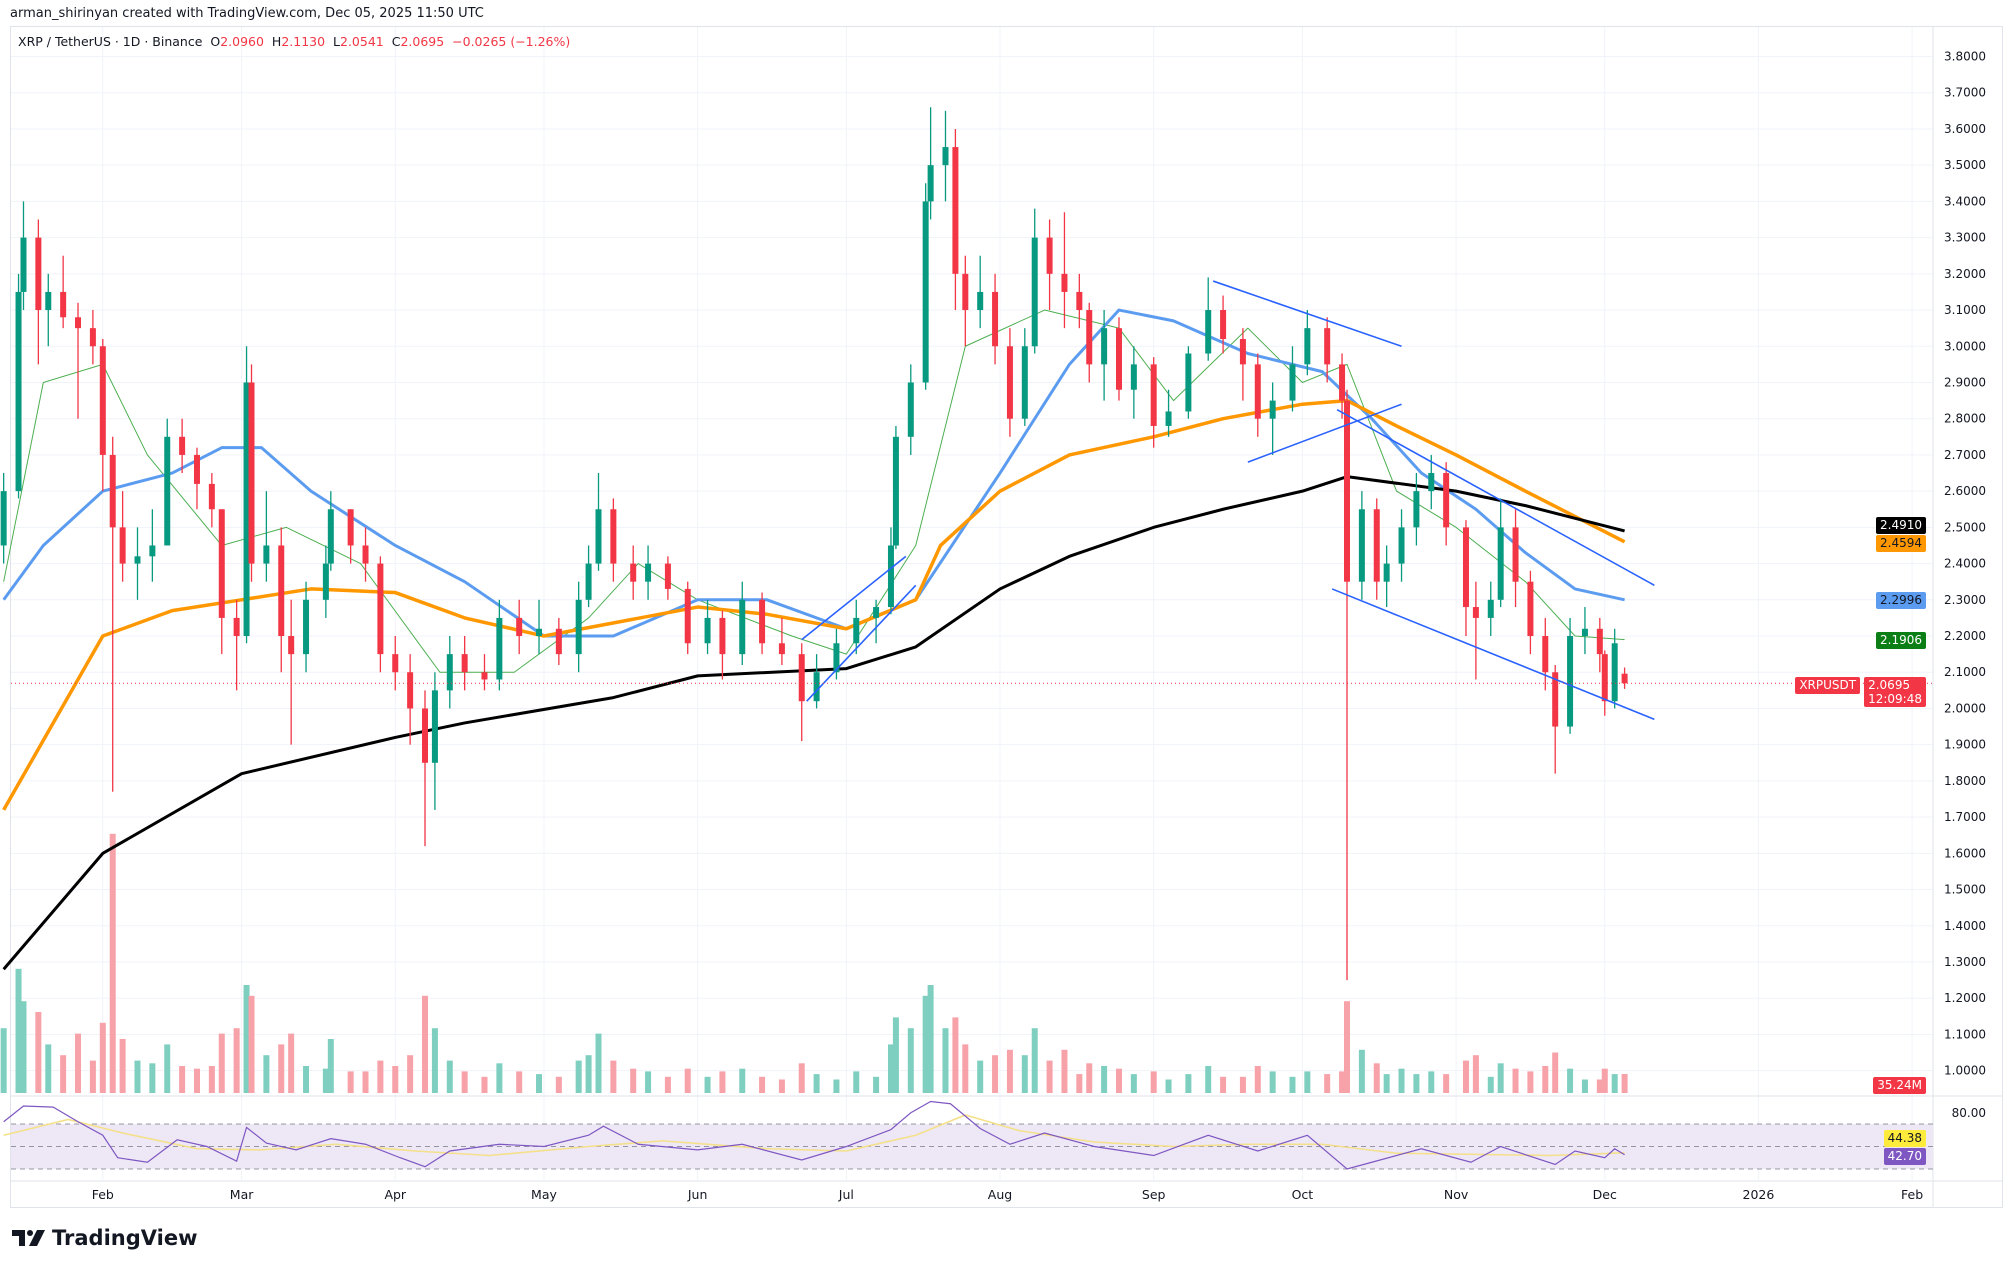 The width and height of the screenshot is (2014, 1269). What do you see at coordinates (1965, 636) in the screenshot?
I see `price-tick-label: 2.2000` at bounding box center [1965, 636].